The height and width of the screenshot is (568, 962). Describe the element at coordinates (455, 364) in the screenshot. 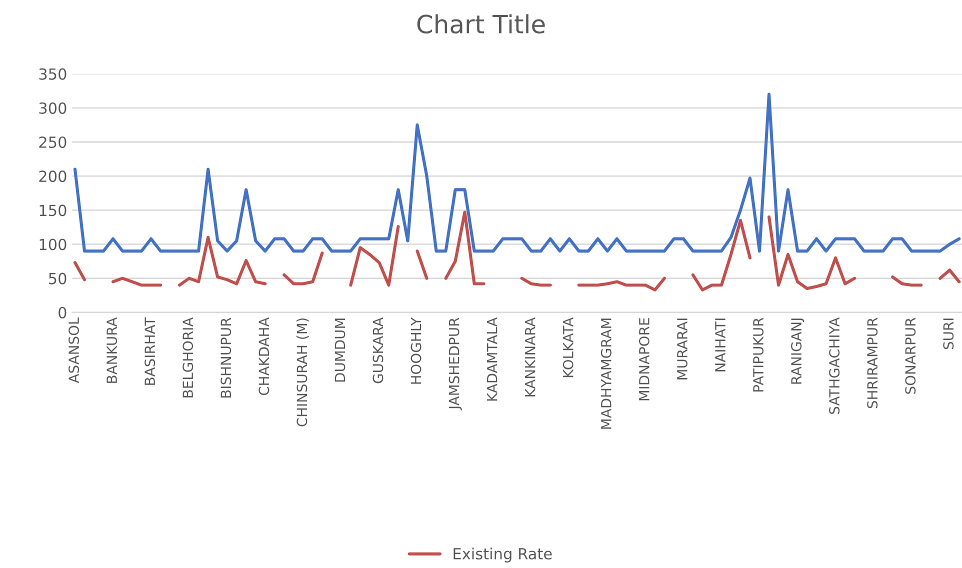

I see `x-tick-label: JAMSHEDPUR` at that location.